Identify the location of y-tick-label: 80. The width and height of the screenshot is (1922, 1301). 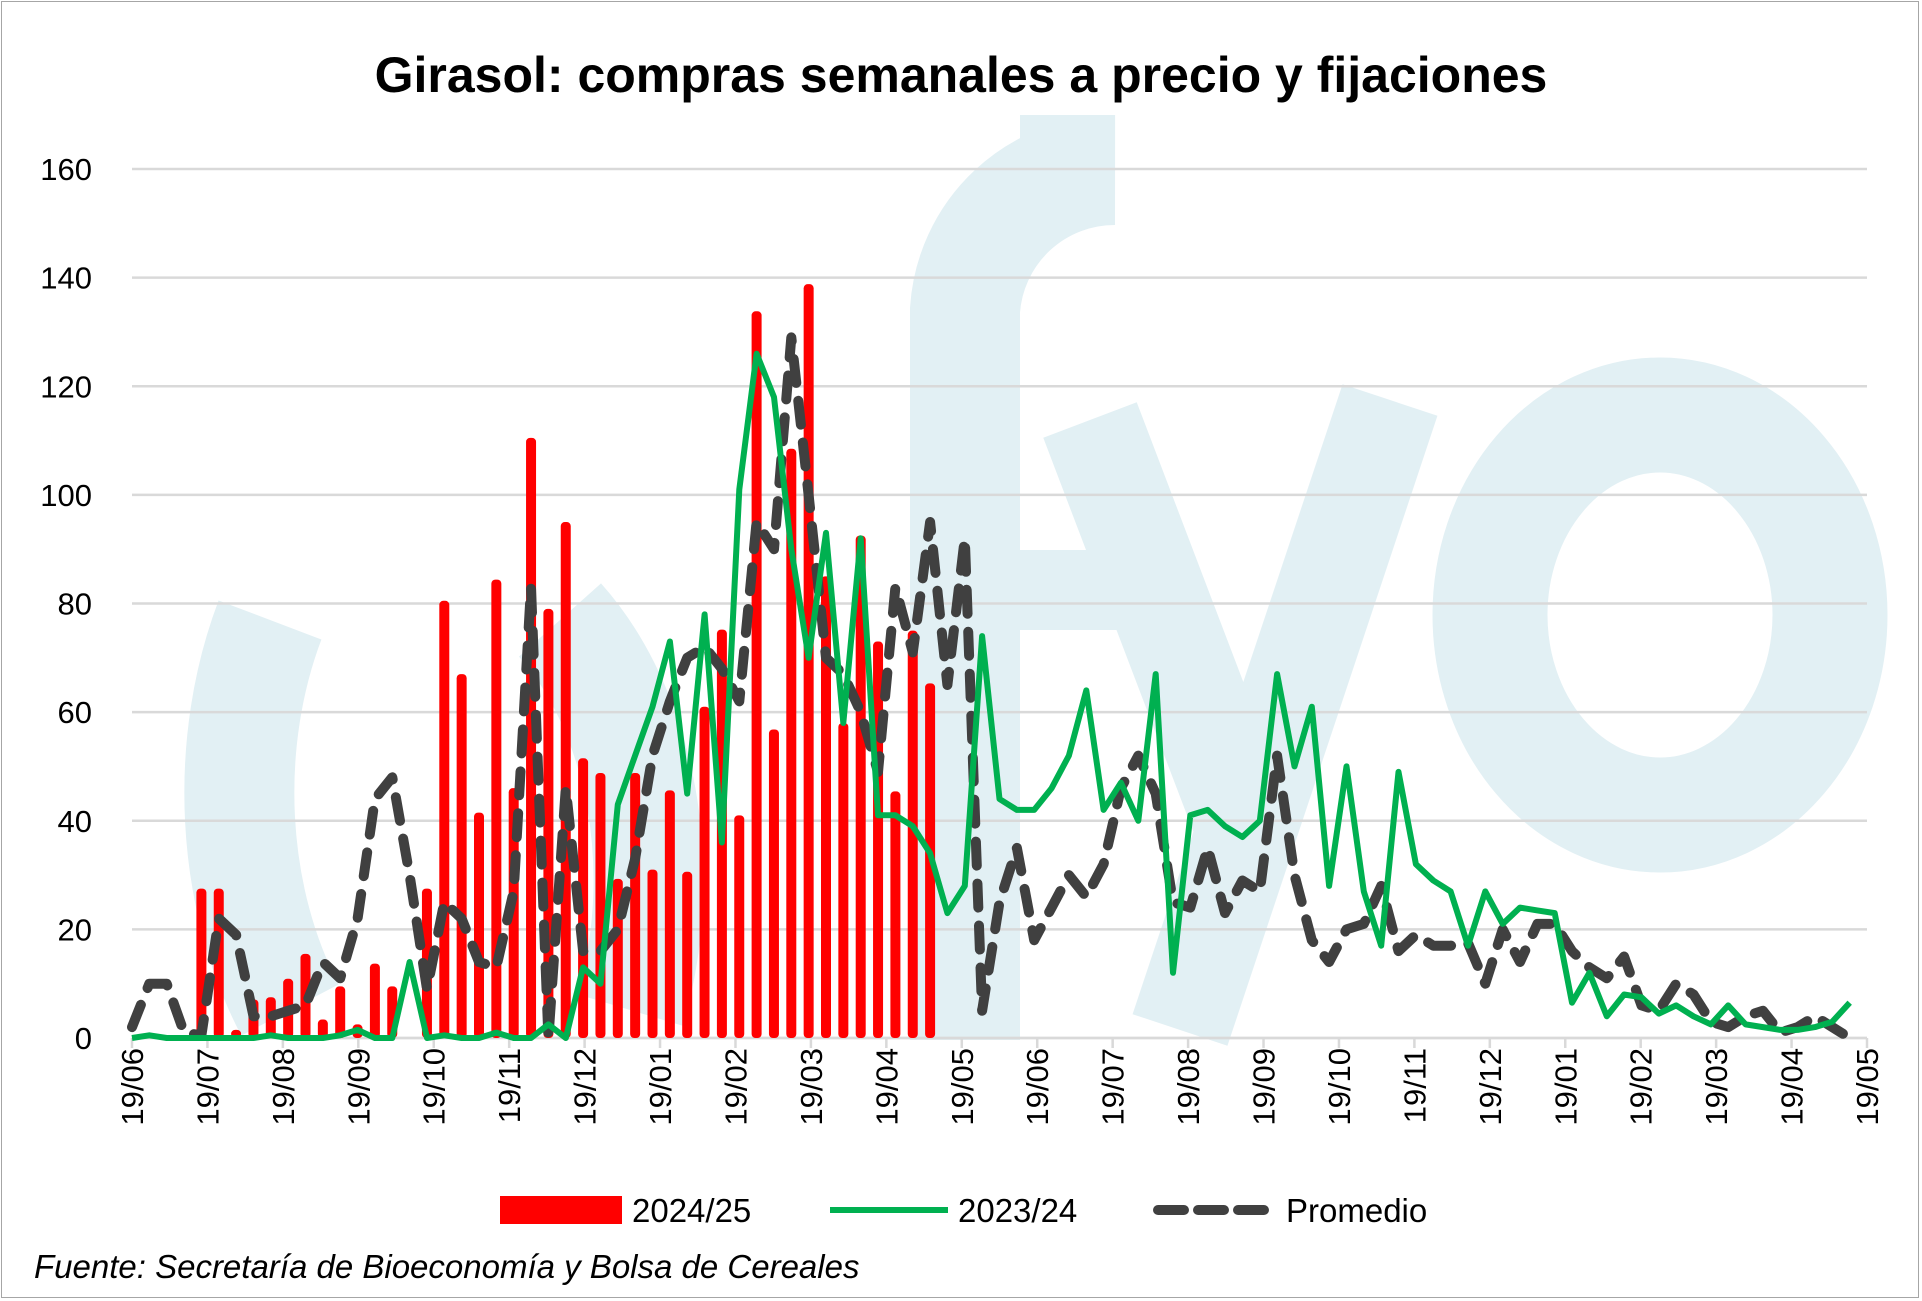
(75, 604).